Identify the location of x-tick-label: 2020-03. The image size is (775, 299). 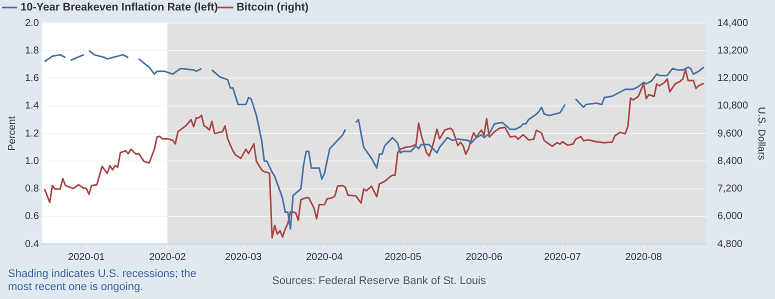
(243, 257).